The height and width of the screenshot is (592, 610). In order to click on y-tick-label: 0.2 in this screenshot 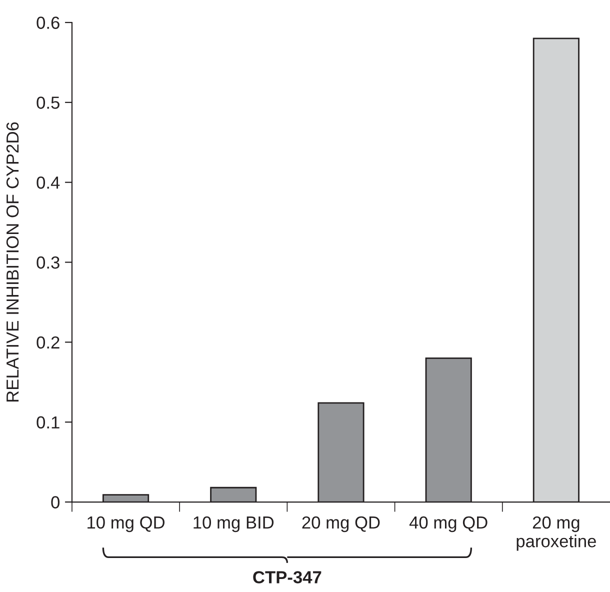, I will do `click(48, 342)`.